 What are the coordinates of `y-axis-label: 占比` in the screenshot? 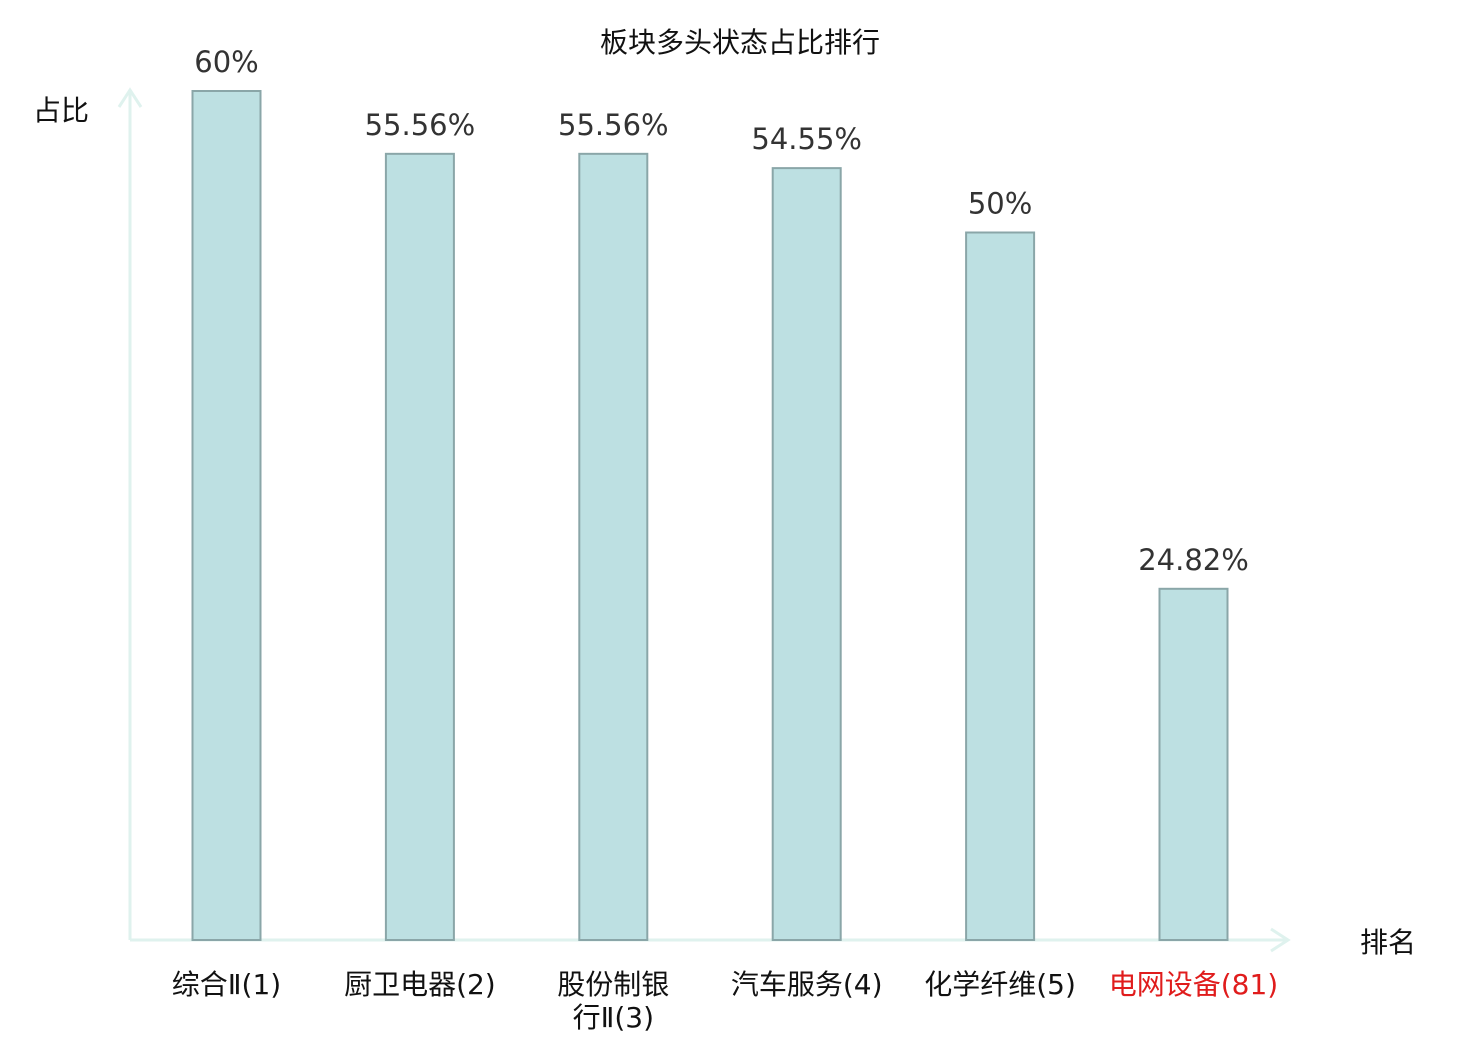 It's located at (61, 110).